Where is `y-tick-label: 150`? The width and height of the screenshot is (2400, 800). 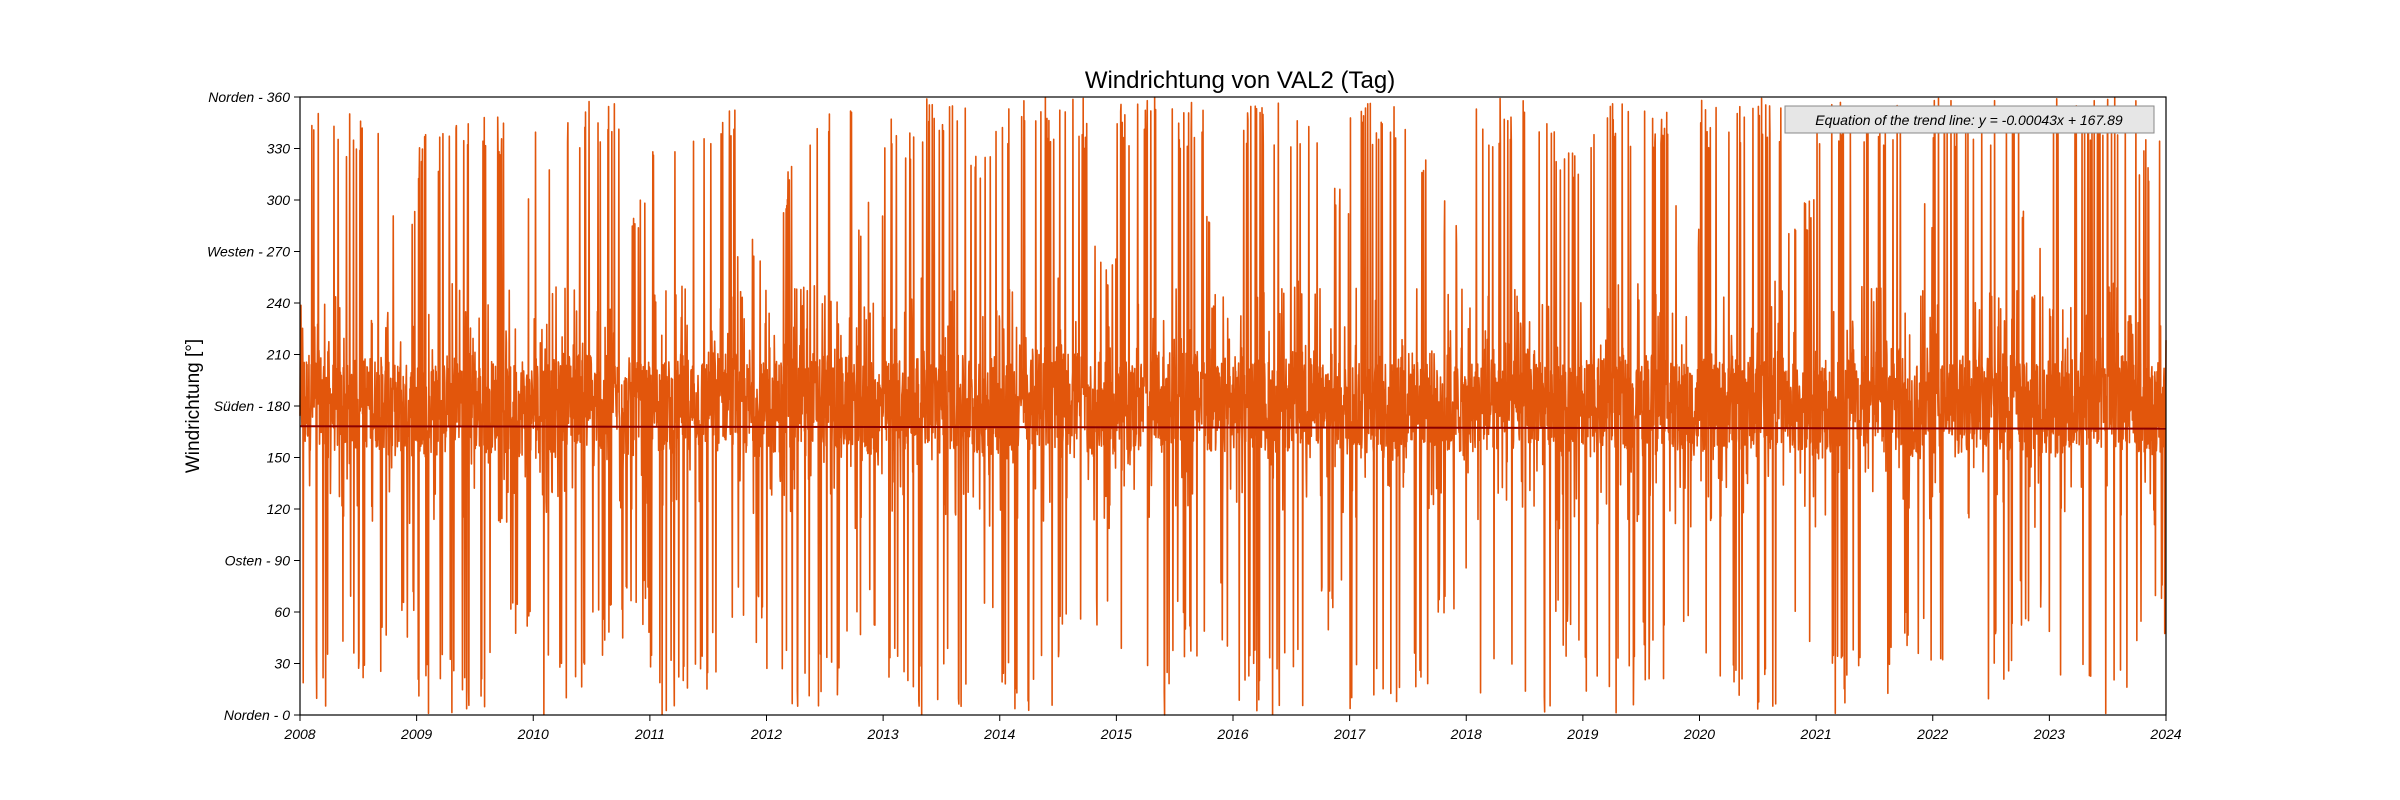 y-tick-label: 150 is located at coordinates (279, 458).